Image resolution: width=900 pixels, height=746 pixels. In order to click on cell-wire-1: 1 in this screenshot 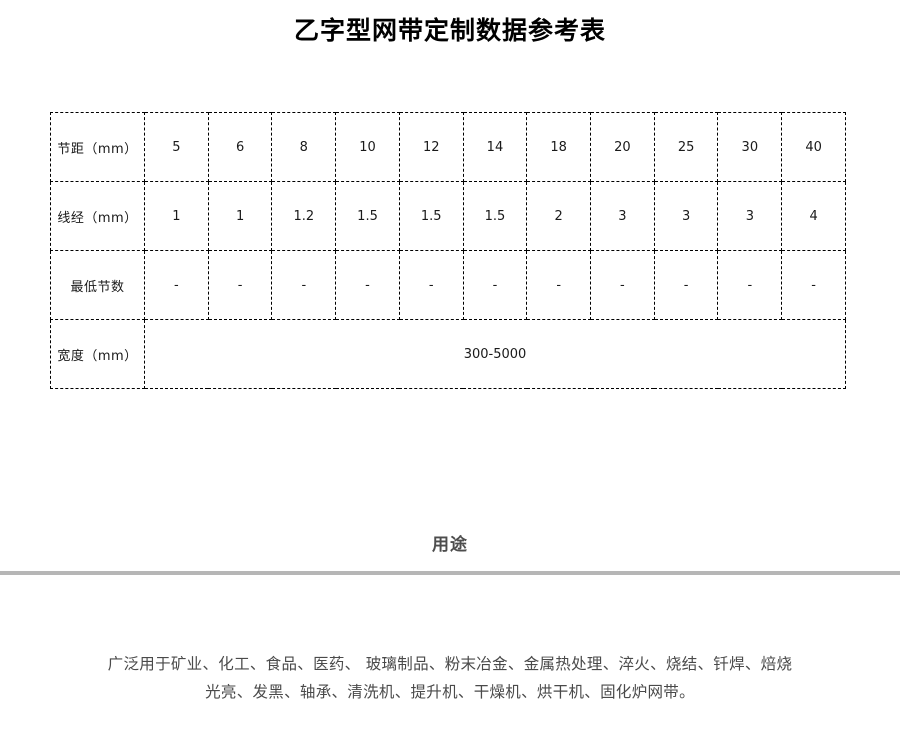, I will do `click(240, 216)`.